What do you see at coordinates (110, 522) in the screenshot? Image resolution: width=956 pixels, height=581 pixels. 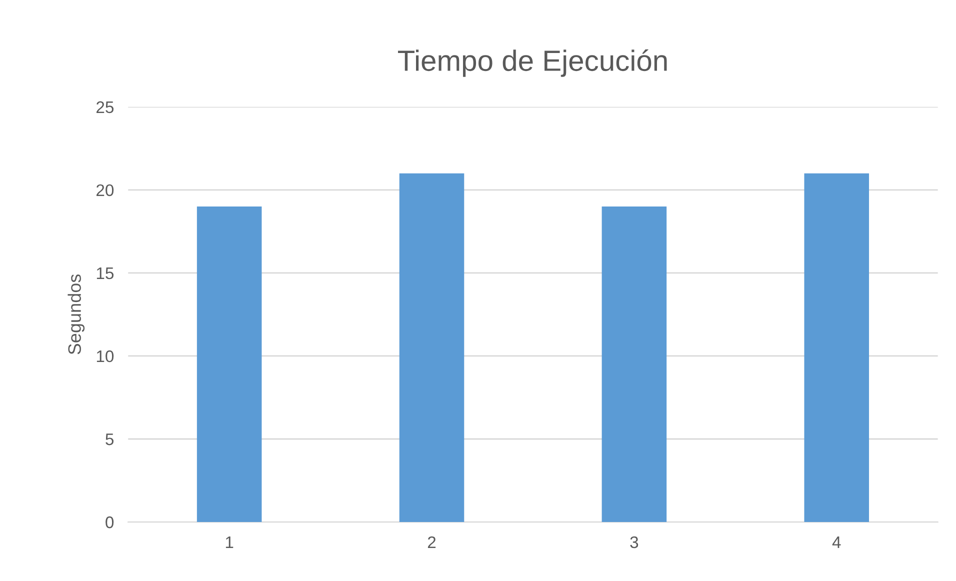 I see `y-tick-label: 0` at bounding box center [110, 522].